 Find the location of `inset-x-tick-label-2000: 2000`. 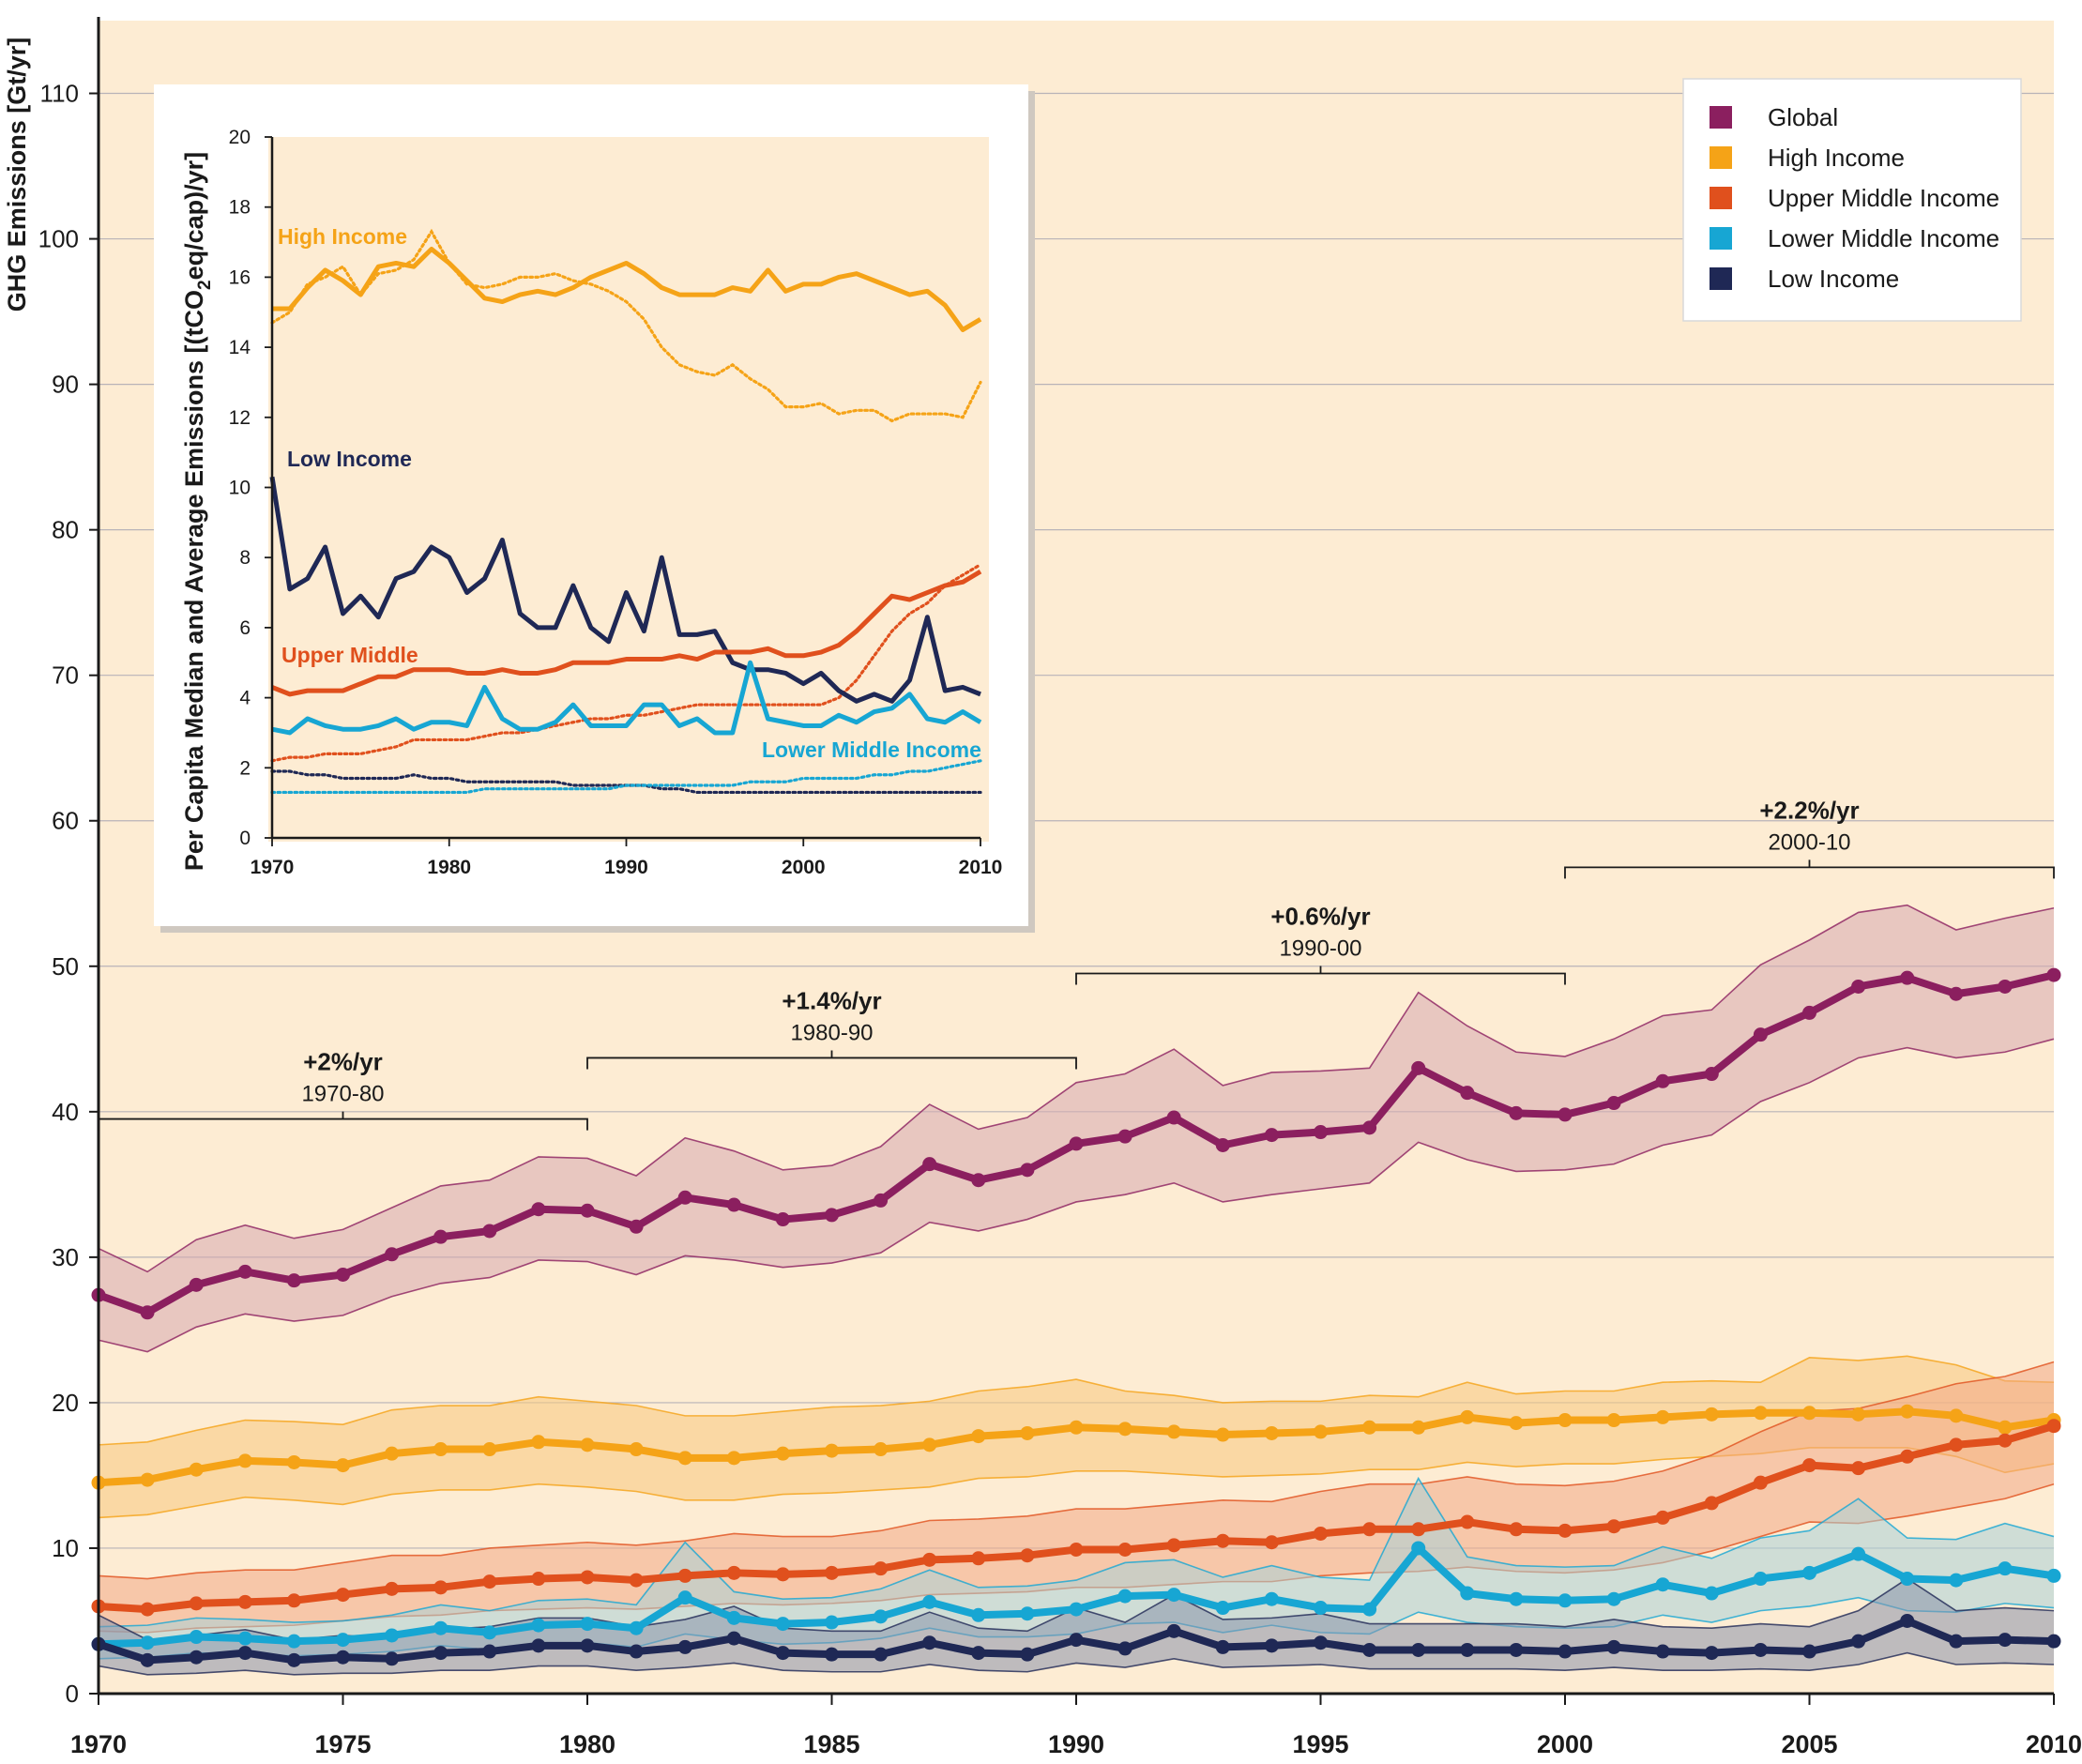

inset-x-tick-label-2000: 2000 is located at coordinates (804, 867).